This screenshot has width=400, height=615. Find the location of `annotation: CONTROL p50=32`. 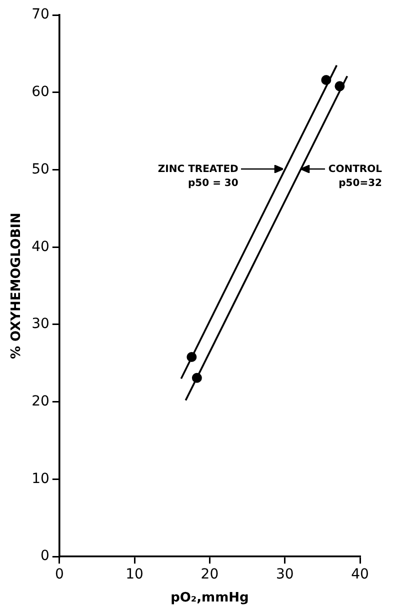

annotation: CONTROL p50=32 is located at coordinates (355, 176).